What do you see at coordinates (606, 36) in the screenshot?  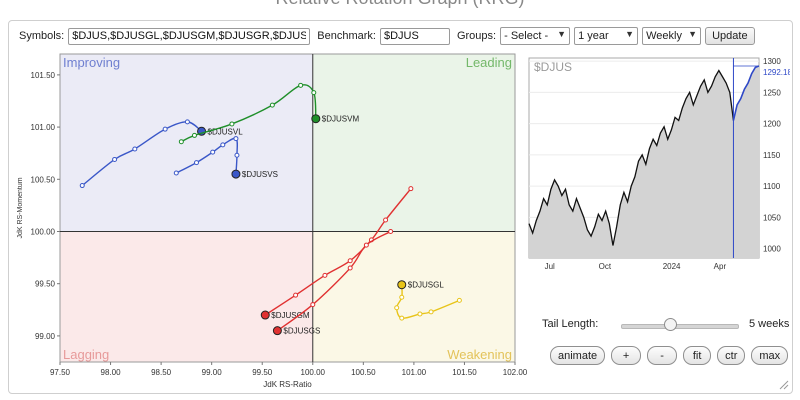 I see `period-select: 1 year ▼` at bounding box center [606, 36].